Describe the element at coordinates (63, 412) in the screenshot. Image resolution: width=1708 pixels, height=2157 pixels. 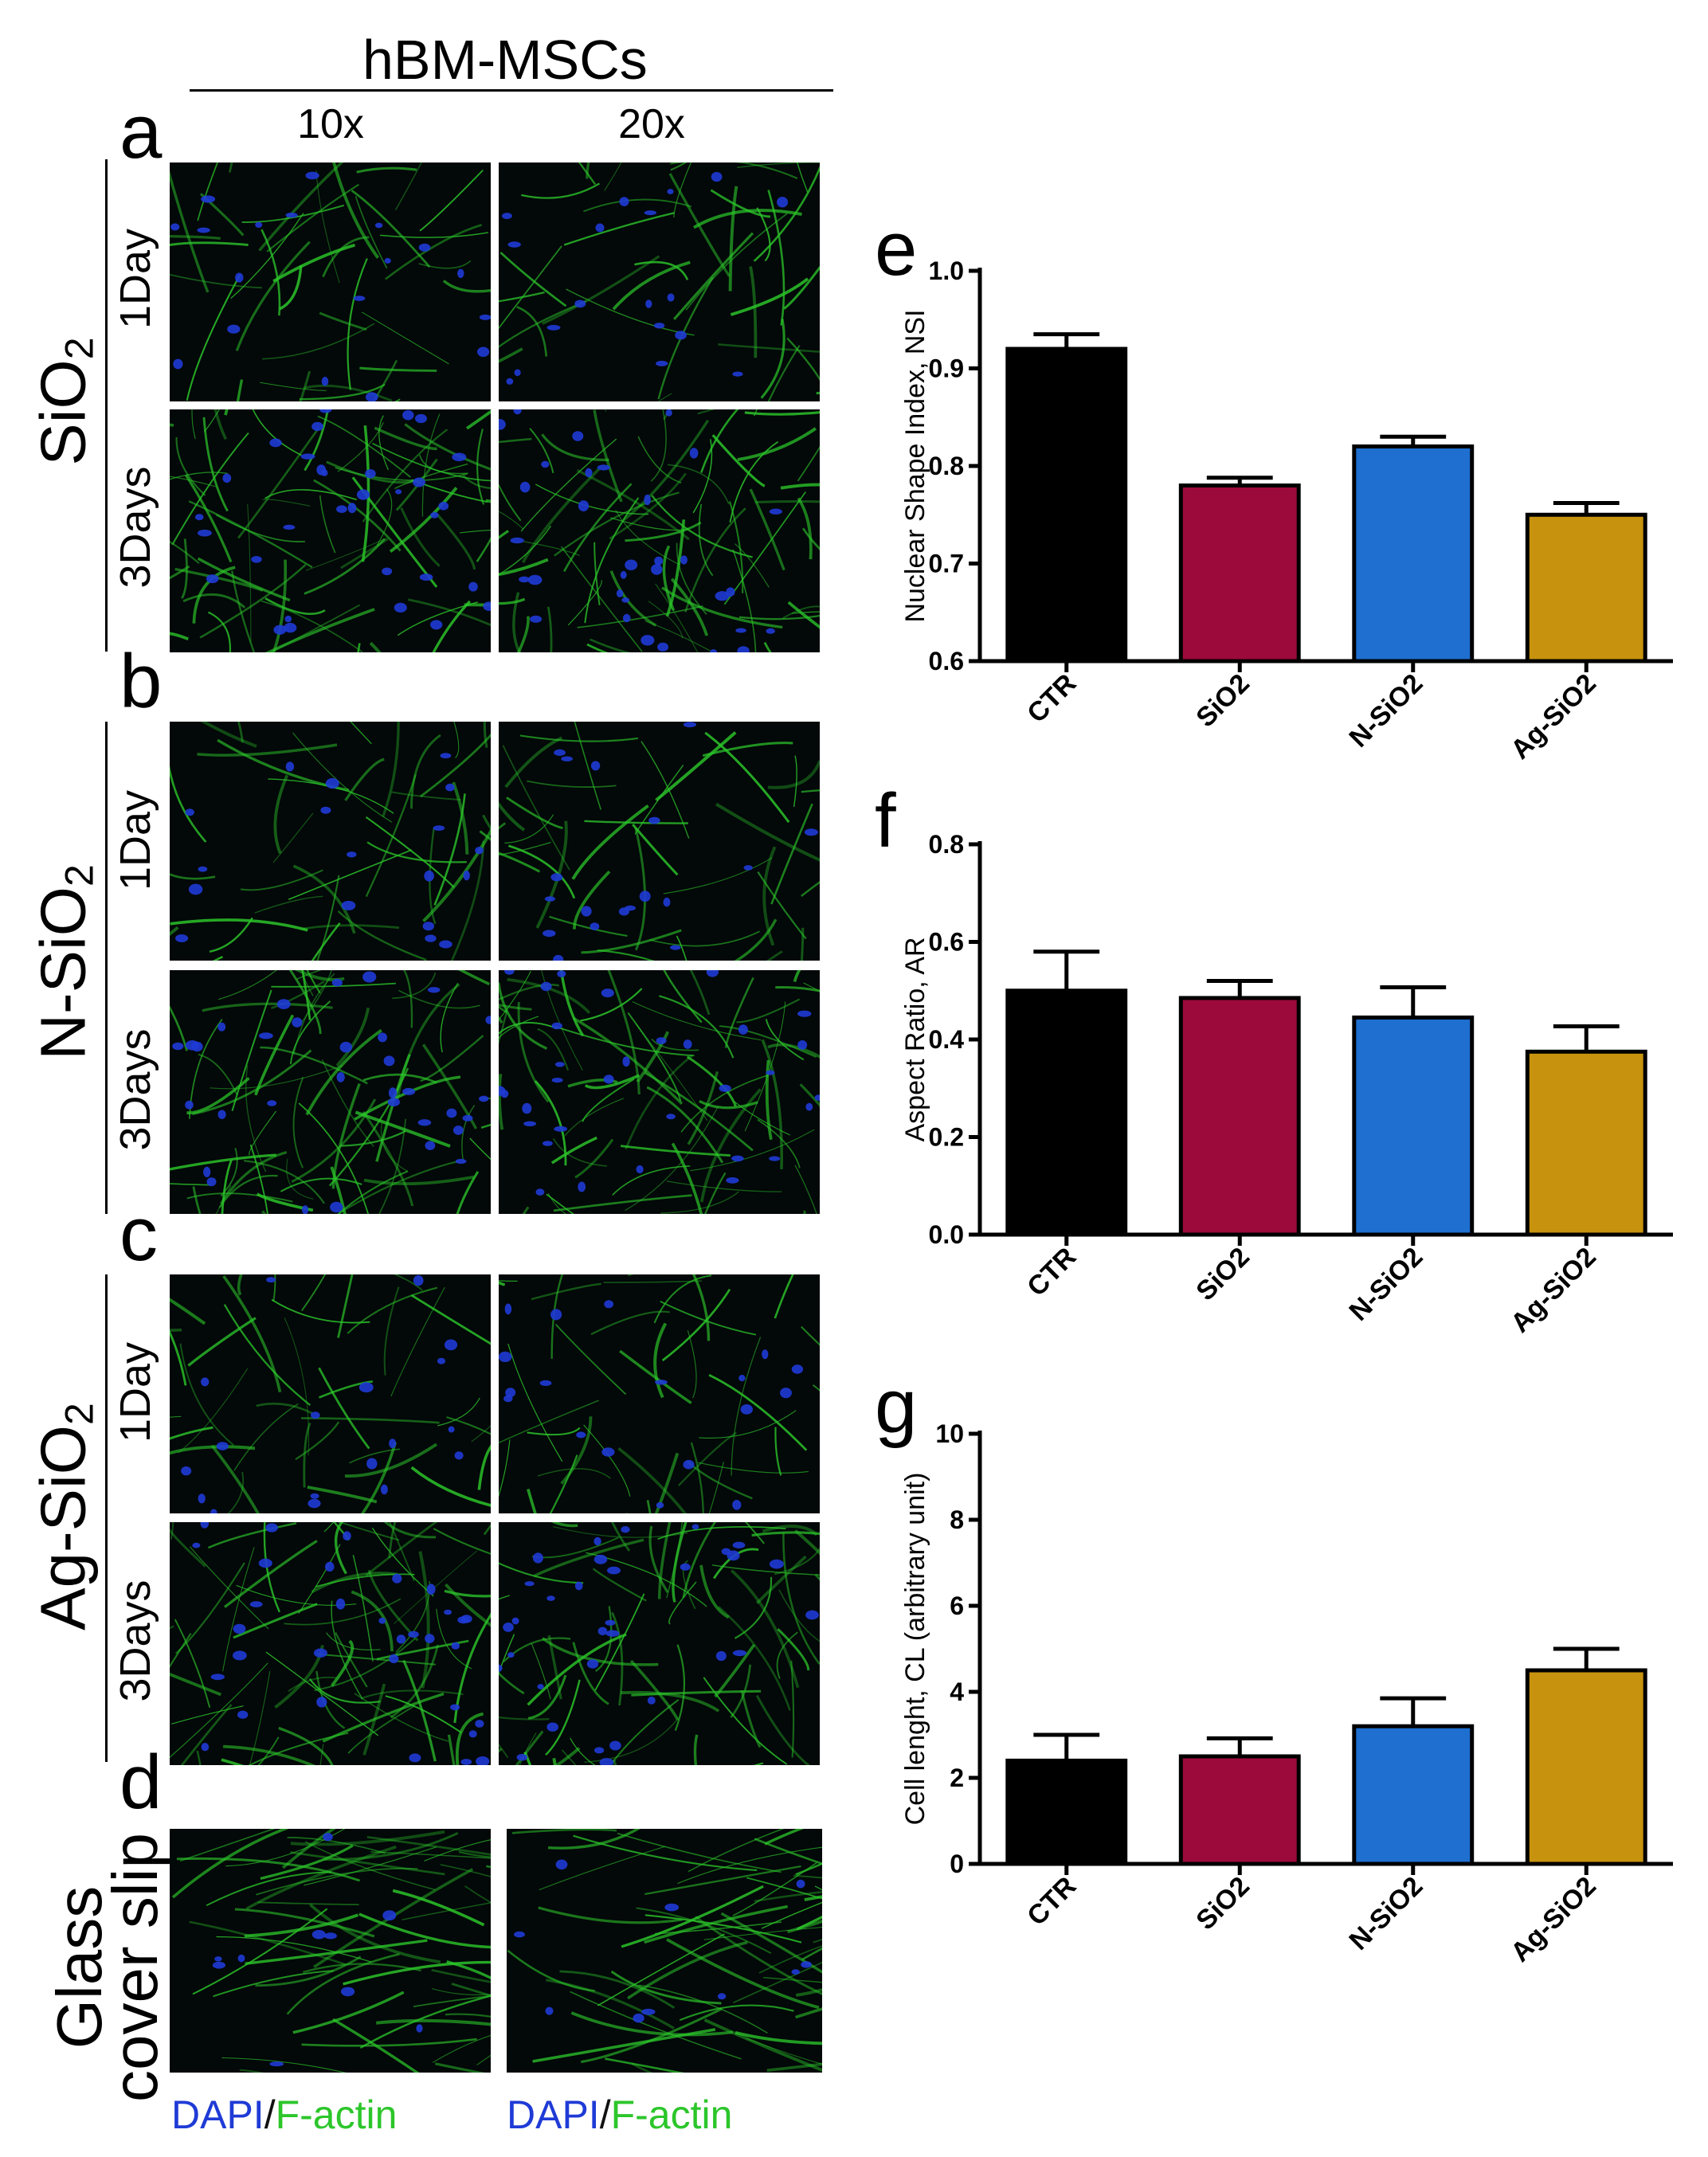
I see `group-label-sio2-main: SiO` at that location.